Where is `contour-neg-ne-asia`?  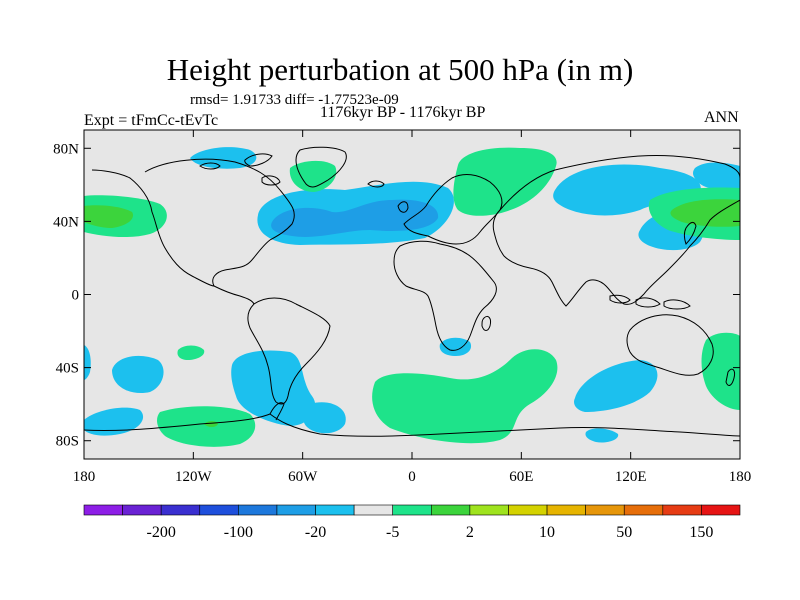 contour-neg-ne-asia is located at coordinates (716, 176).